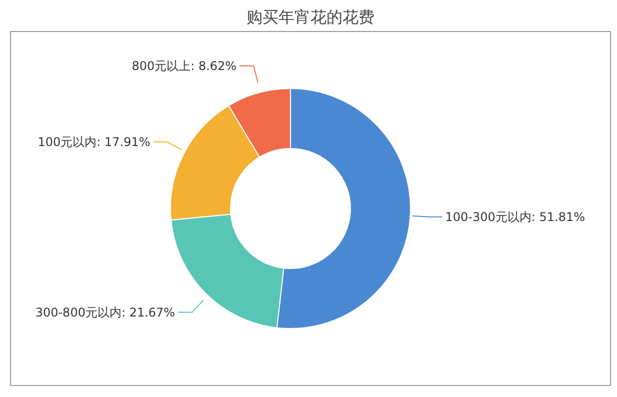 This screenshot has height=397, width=617. What do you see at coordinates (310, 17) in the screenshot?
I see `chart-title: 购买年宵花的花费` at bounding box center [310, 17].